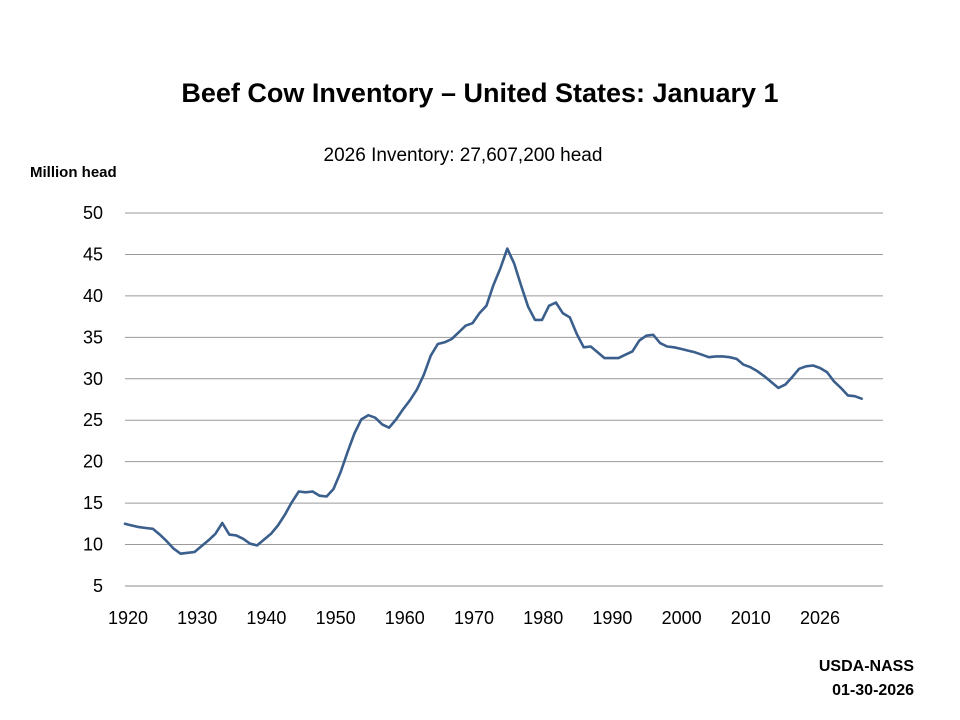 This screenshot has width=960, height=720. I want to click on source-agency: USDA-NASS, so click(866, 666).